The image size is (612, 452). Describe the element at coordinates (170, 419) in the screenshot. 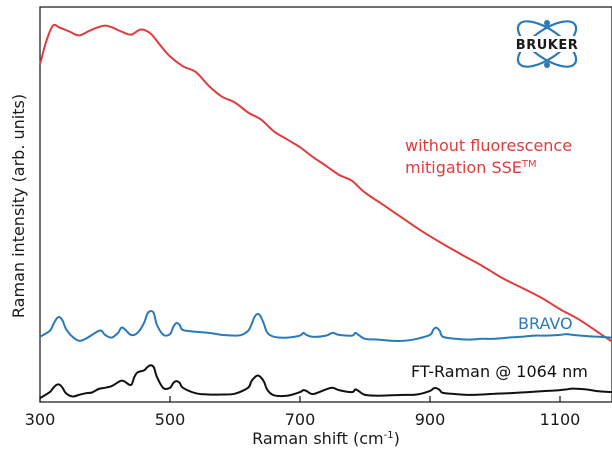

I see `x-tick-label: 500` at that location.